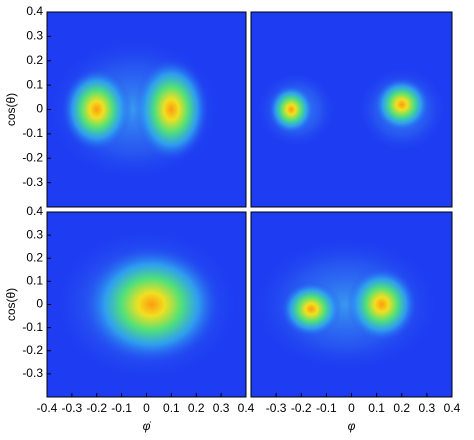  I want to click on x-tick-label: -0.4, so click(47, 408).